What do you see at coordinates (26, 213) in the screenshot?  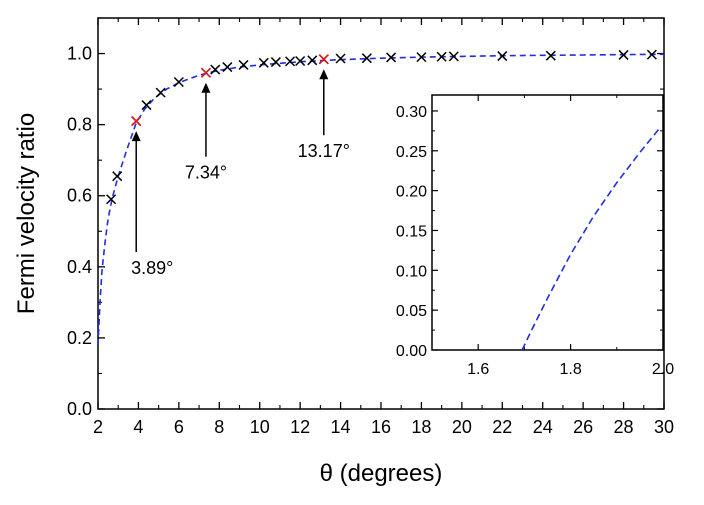 I see `y-axis-label: Fermi velocity ratio` at bounding box center [26, 213].